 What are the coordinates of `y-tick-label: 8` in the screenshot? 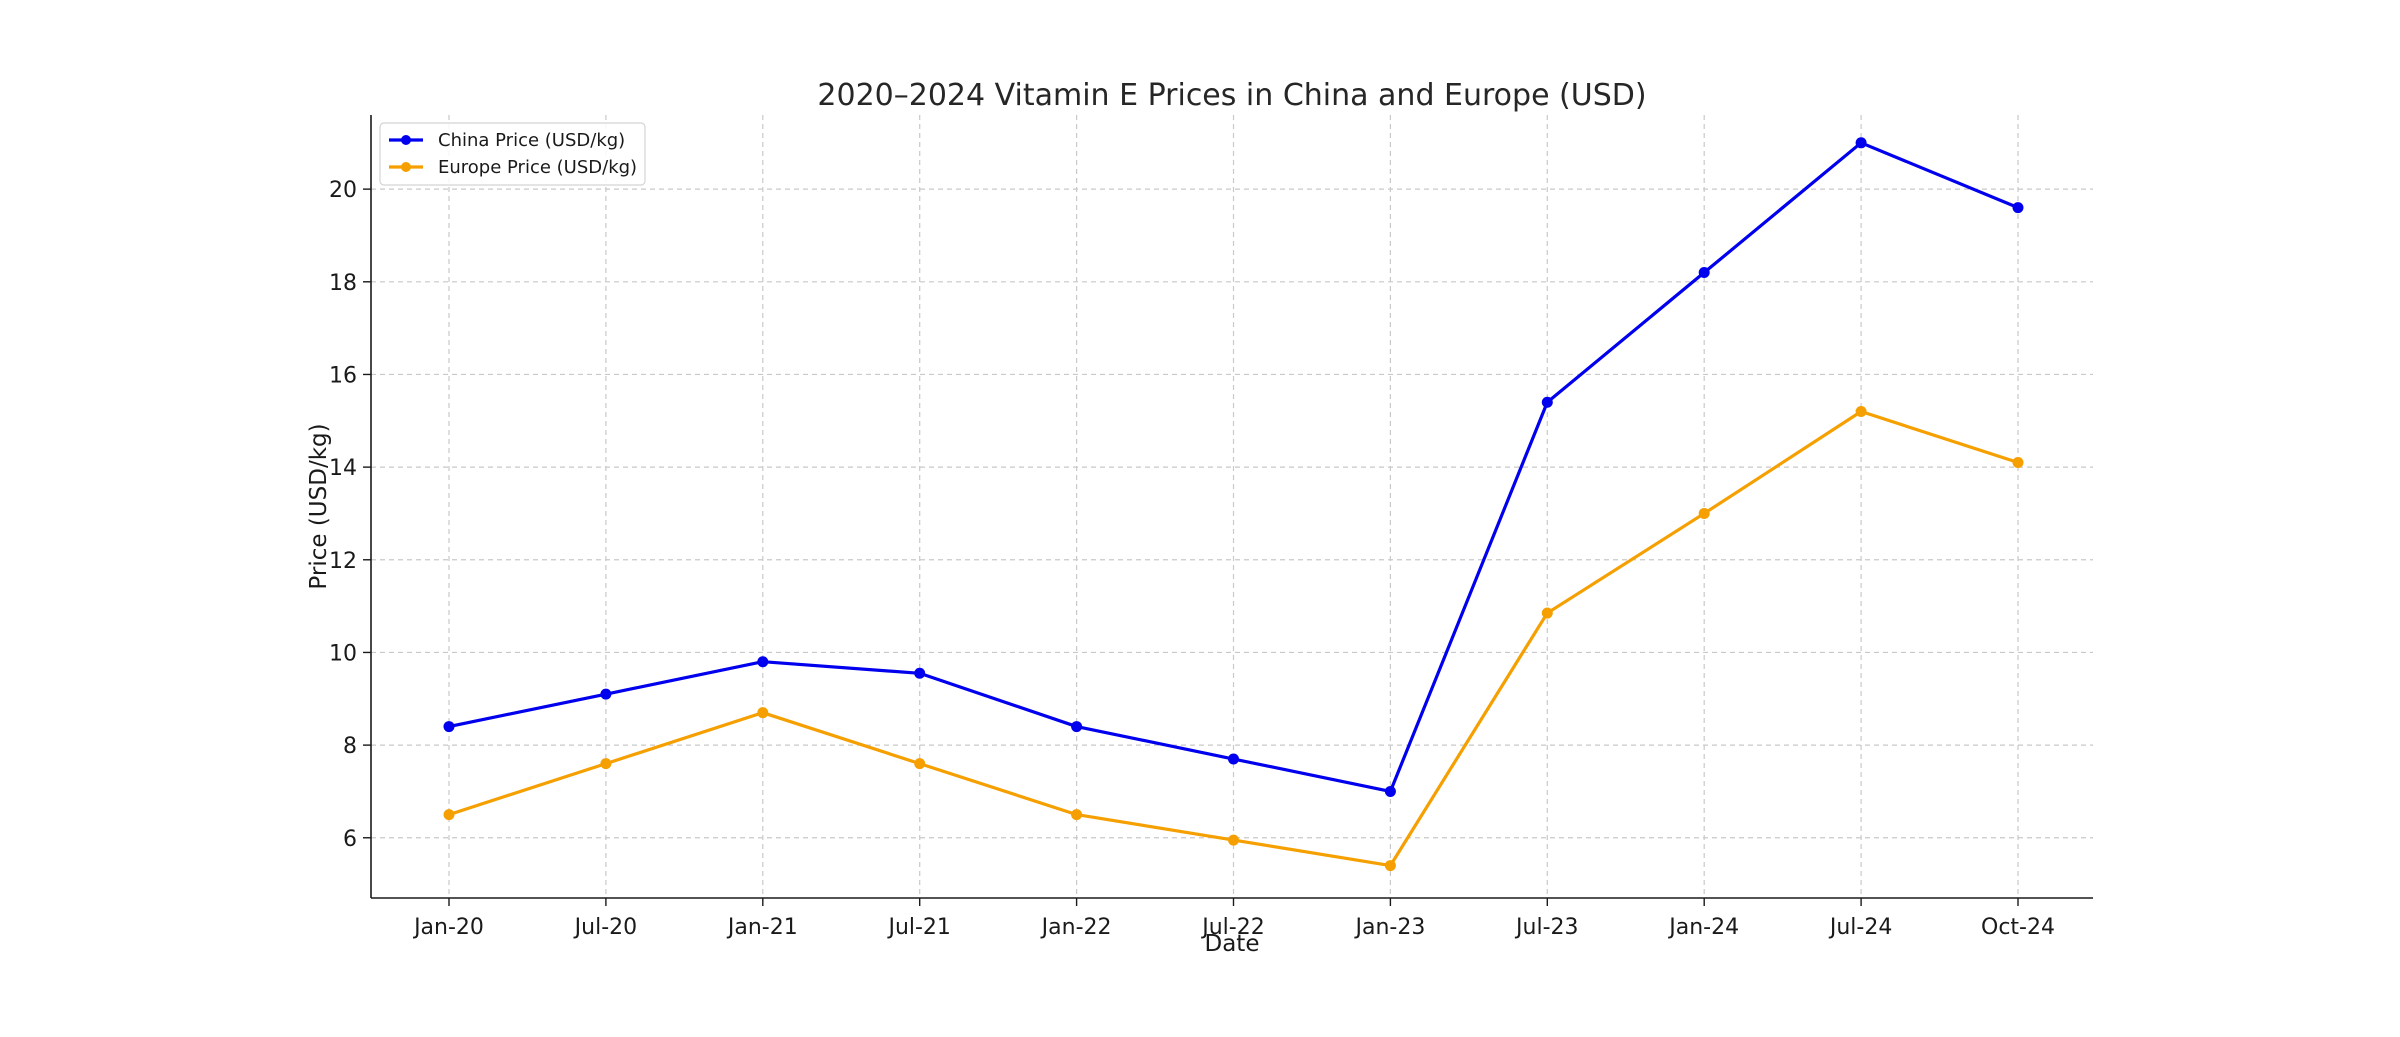 It's located at (350, 746).